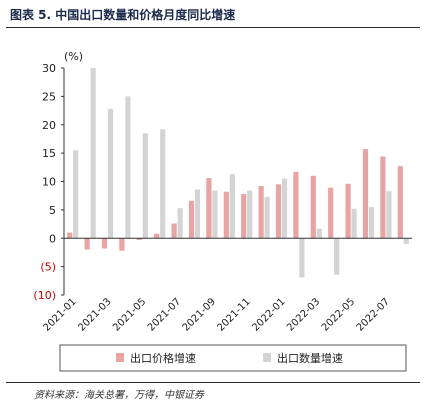  What do you see at coordinates (213, 382) in the screenshot?
I see `bottom-rule` at bounding box center [213, 382].